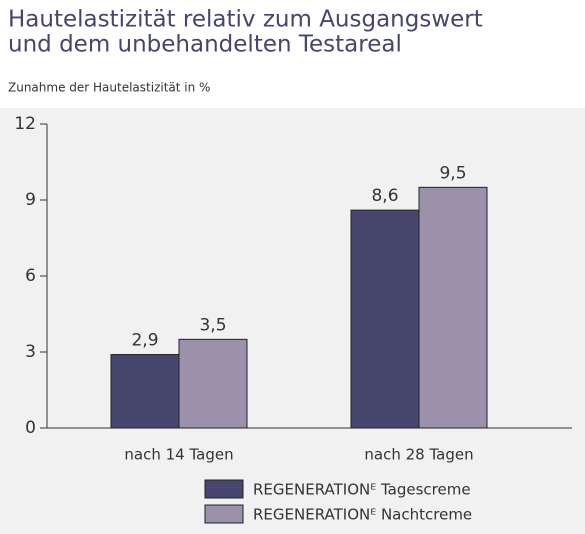 The image size is (585, 534). Describe the element at coordinates (384, 196) in the screenshot. I see `value-label: 8,6` at that location.